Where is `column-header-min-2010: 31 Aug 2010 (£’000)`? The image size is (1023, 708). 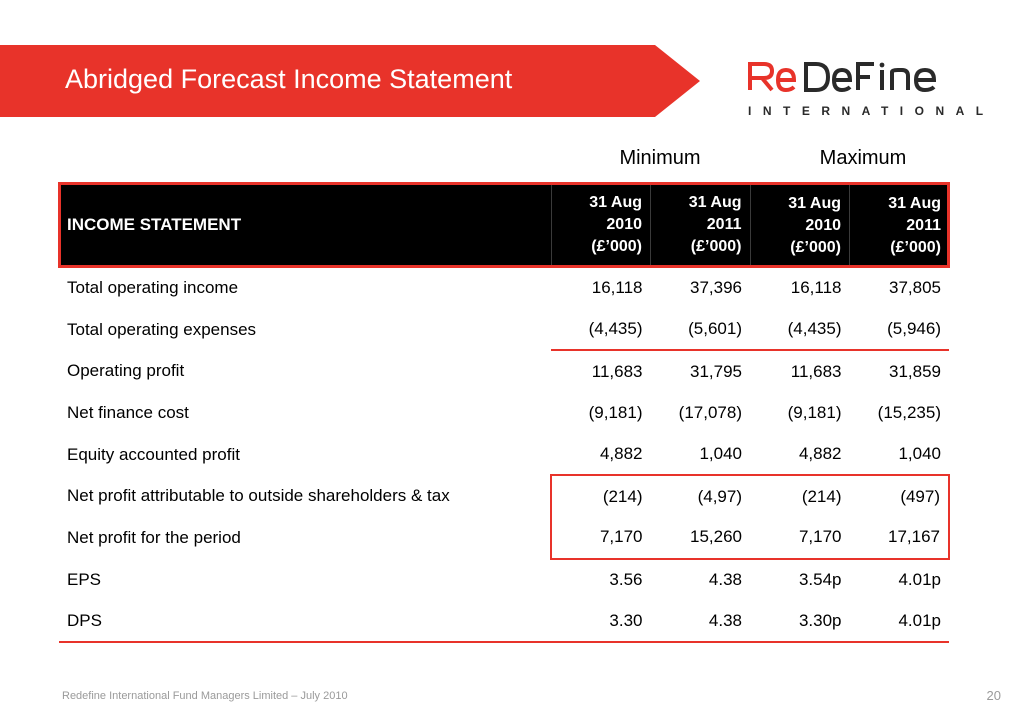 column-header-min-2010: 31 Aug 2010 (£’000) is located at coordinates (600, 225).